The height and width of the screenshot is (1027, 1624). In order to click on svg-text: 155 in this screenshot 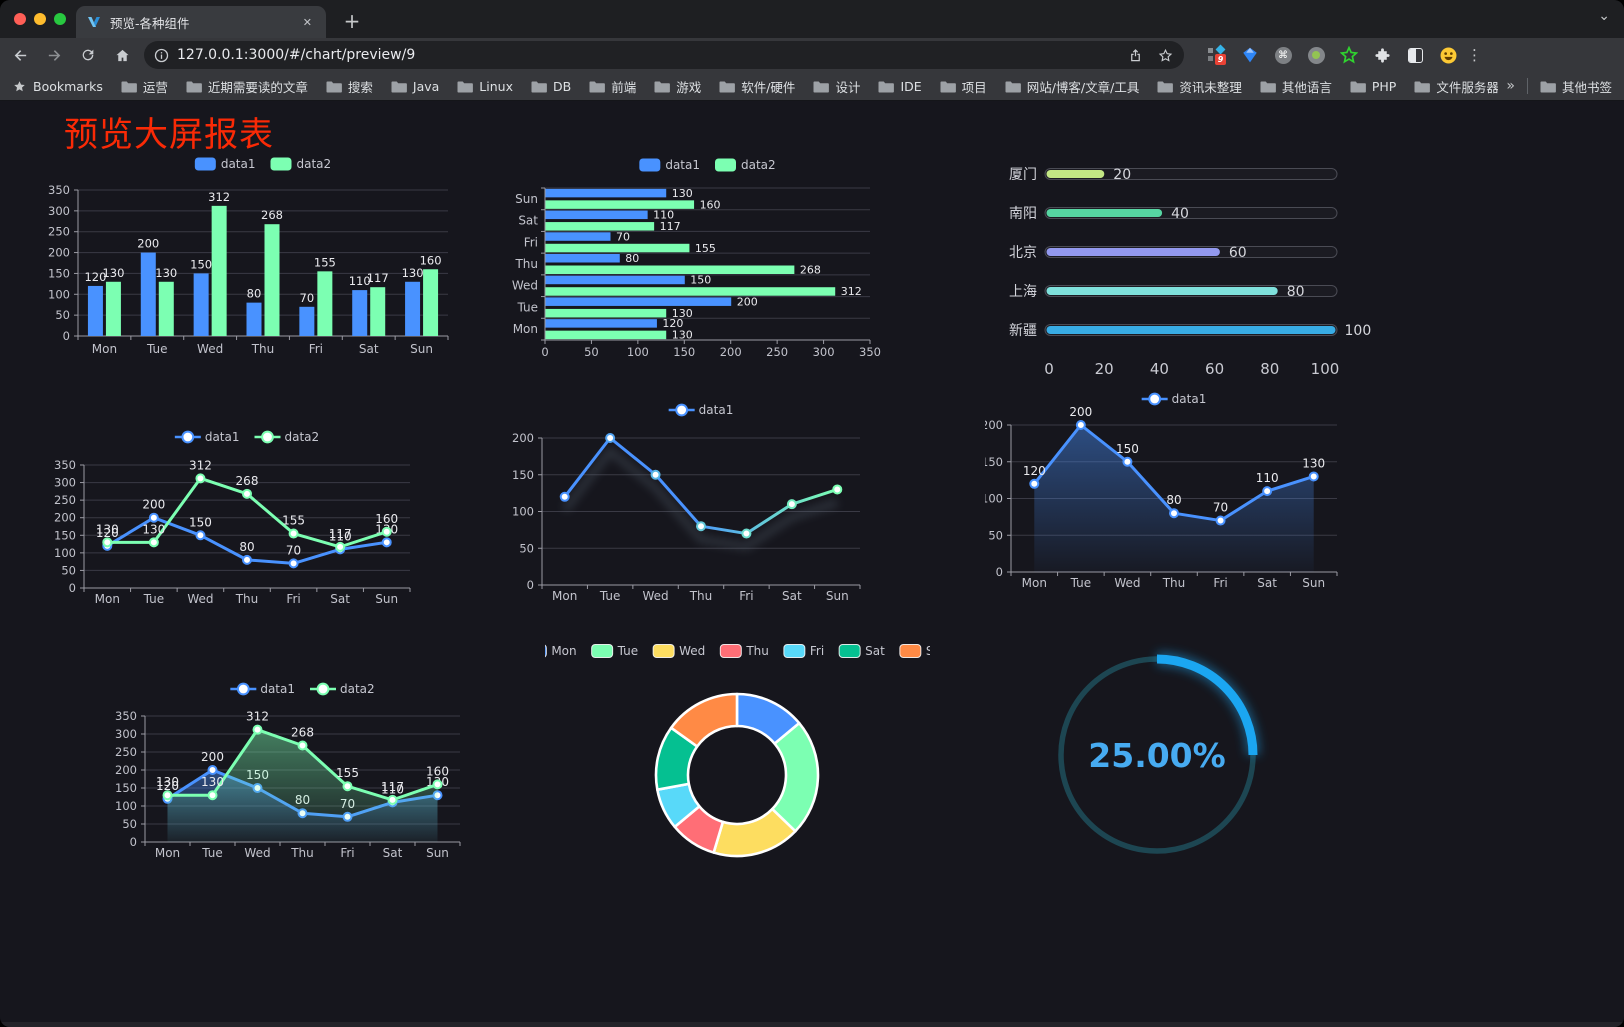, I will do `click(325, 262)`.